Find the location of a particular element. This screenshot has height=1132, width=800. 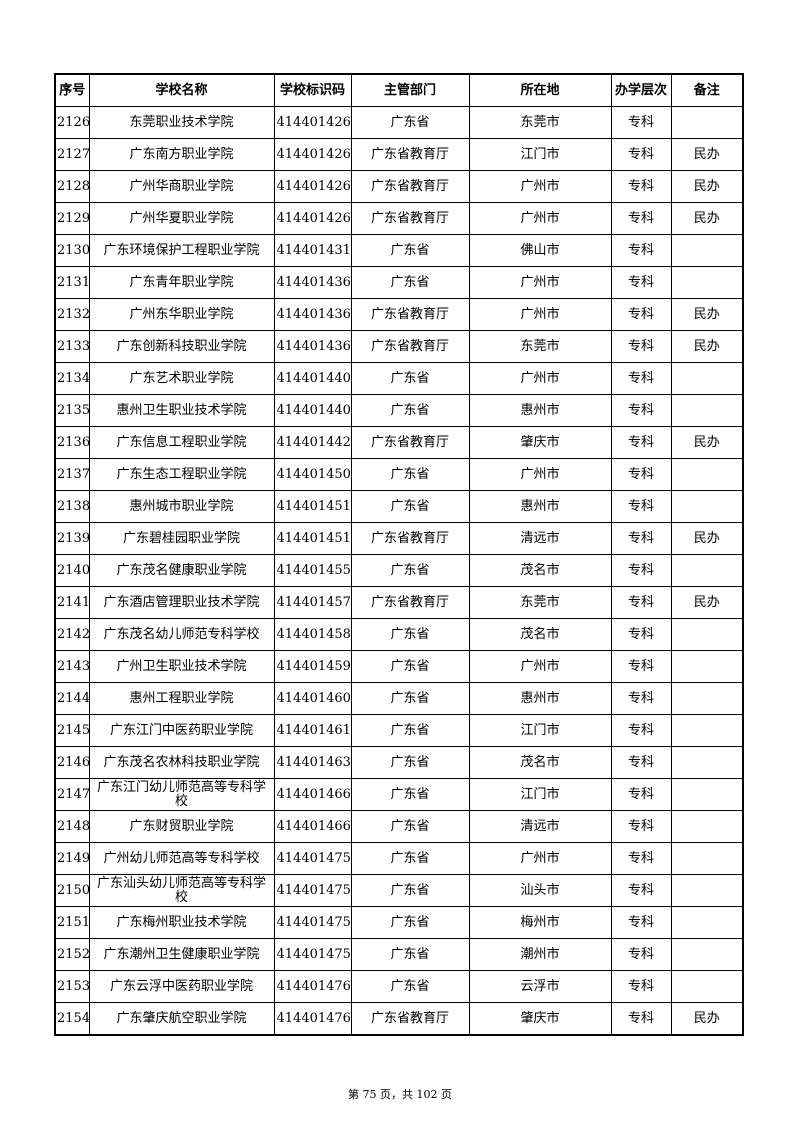

location-cell: 潮州市 is located at coordinates (540, 954).